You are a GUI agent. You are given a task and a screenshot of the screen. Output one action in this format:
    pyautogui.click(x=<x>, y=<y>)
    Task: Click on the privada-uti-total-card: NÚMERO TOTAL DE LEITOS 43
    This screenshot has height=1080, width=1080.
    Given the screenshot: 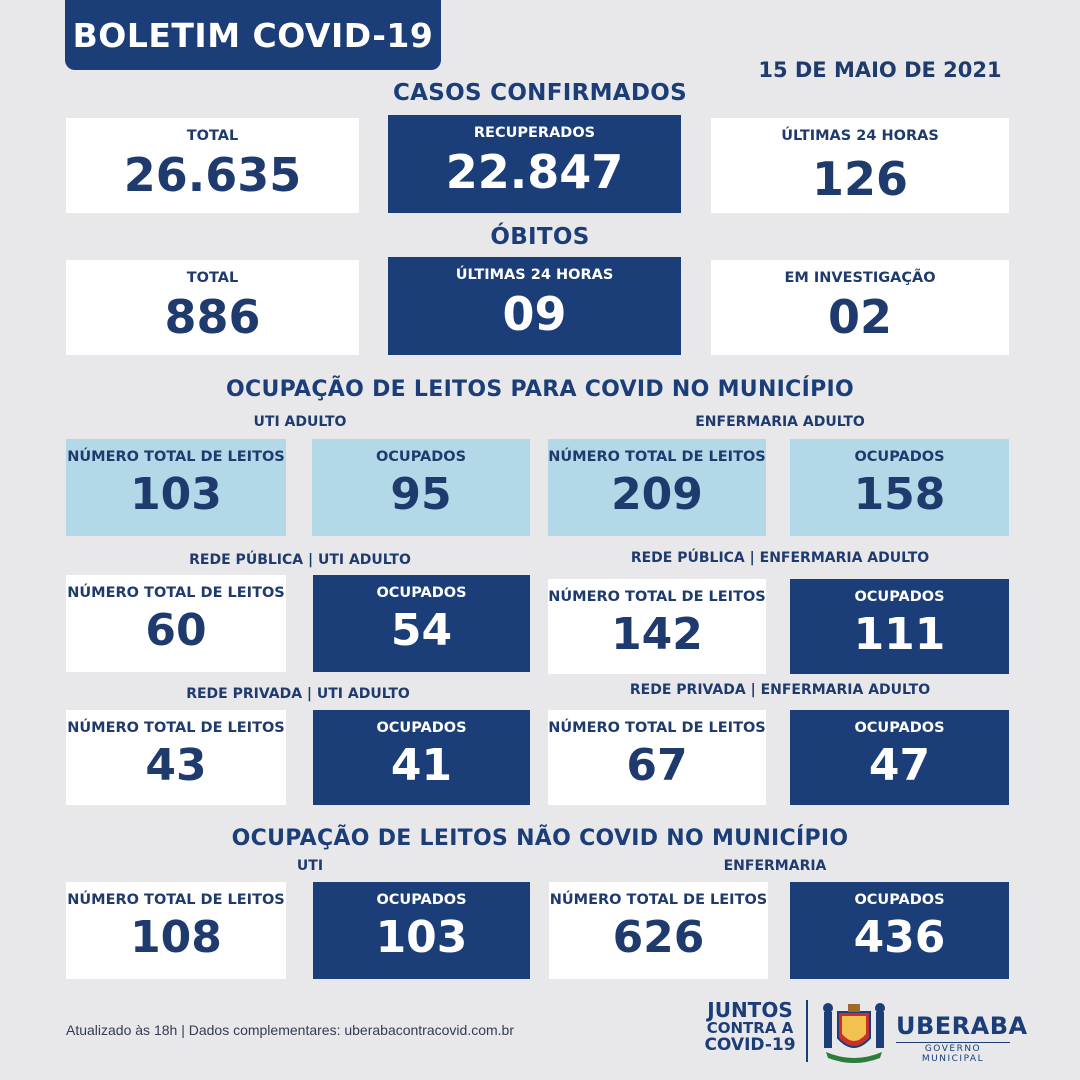 What is the action you would take?
    pyautogui.click(x=176, y=757)
    